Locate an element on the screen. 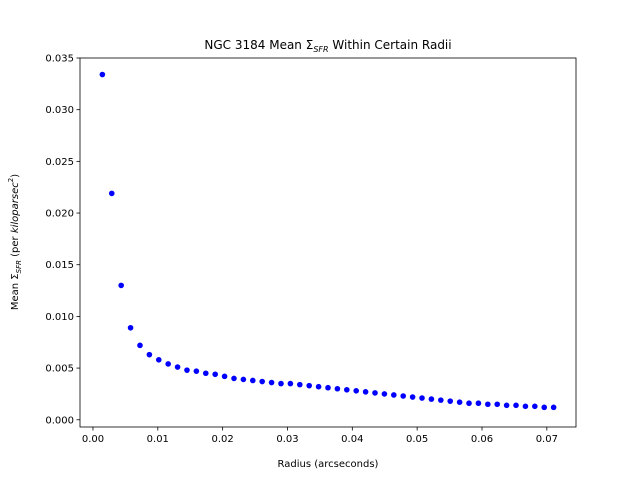  y-tick-label: 0.025 is located at coordinates (59, 162).